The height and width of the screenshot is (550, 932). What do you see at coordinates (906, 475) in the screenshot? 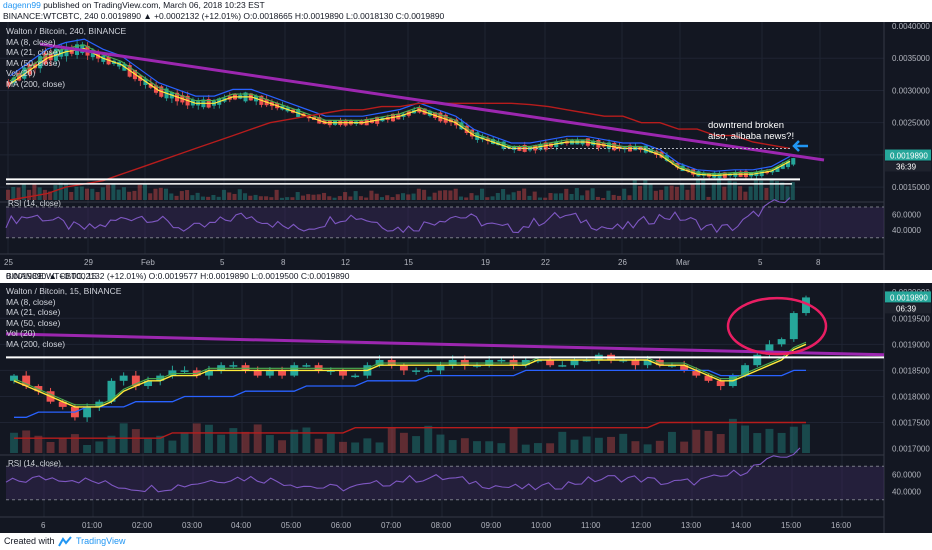
I see `rsi-tick-label: 60.0000` at bounding box center [906, 475].